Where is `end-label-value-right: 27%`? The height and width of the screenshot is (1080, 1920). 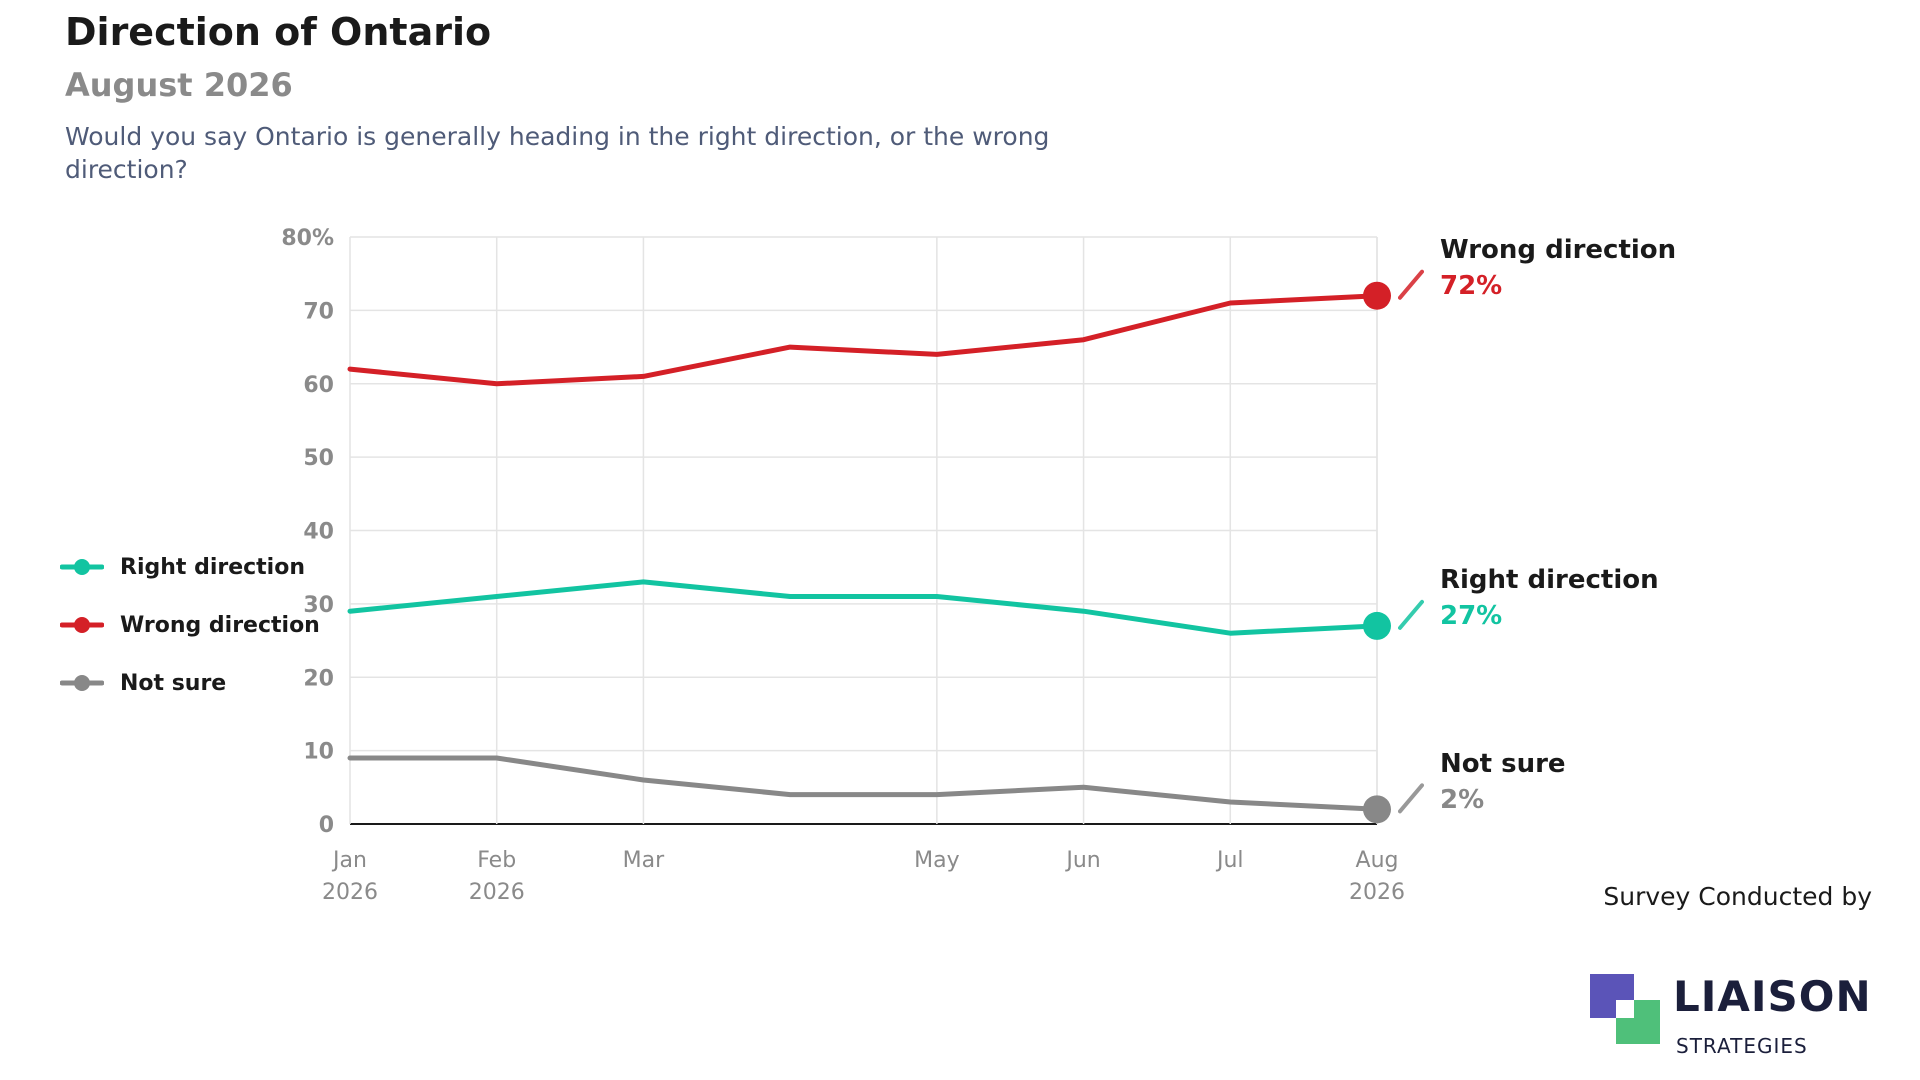
end-label-value-right: 27% is located at coordinates (1471, 616).